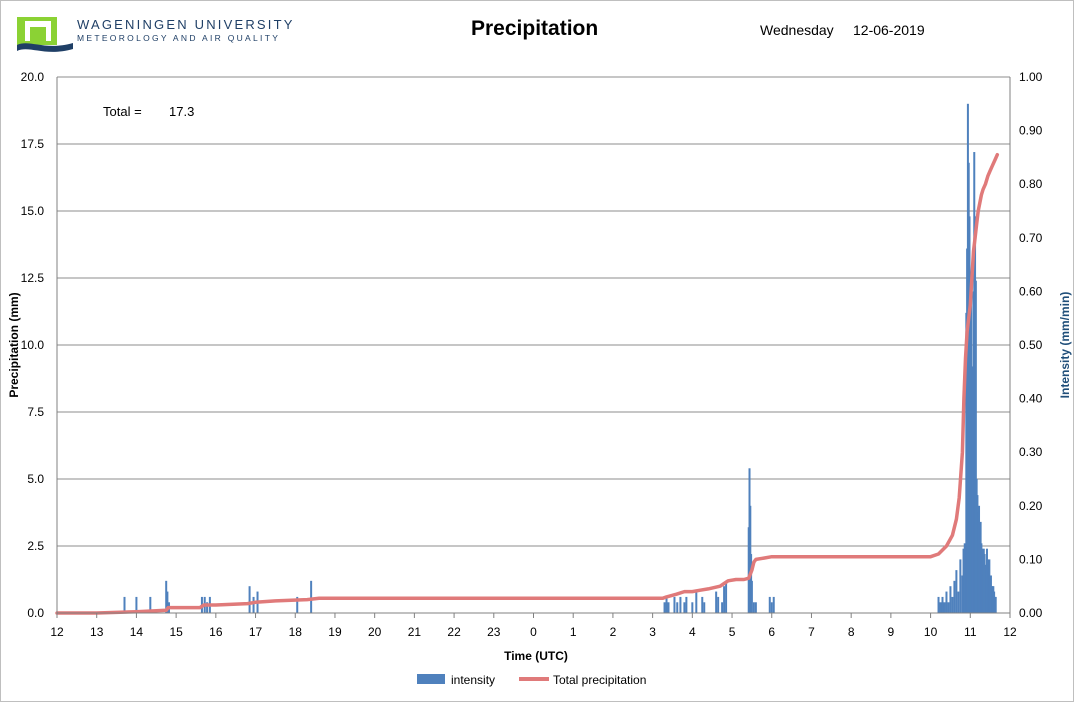 The image size is (1074, 702). I want to click on y-right-tick-label: 0.30, so click(1031, 452).